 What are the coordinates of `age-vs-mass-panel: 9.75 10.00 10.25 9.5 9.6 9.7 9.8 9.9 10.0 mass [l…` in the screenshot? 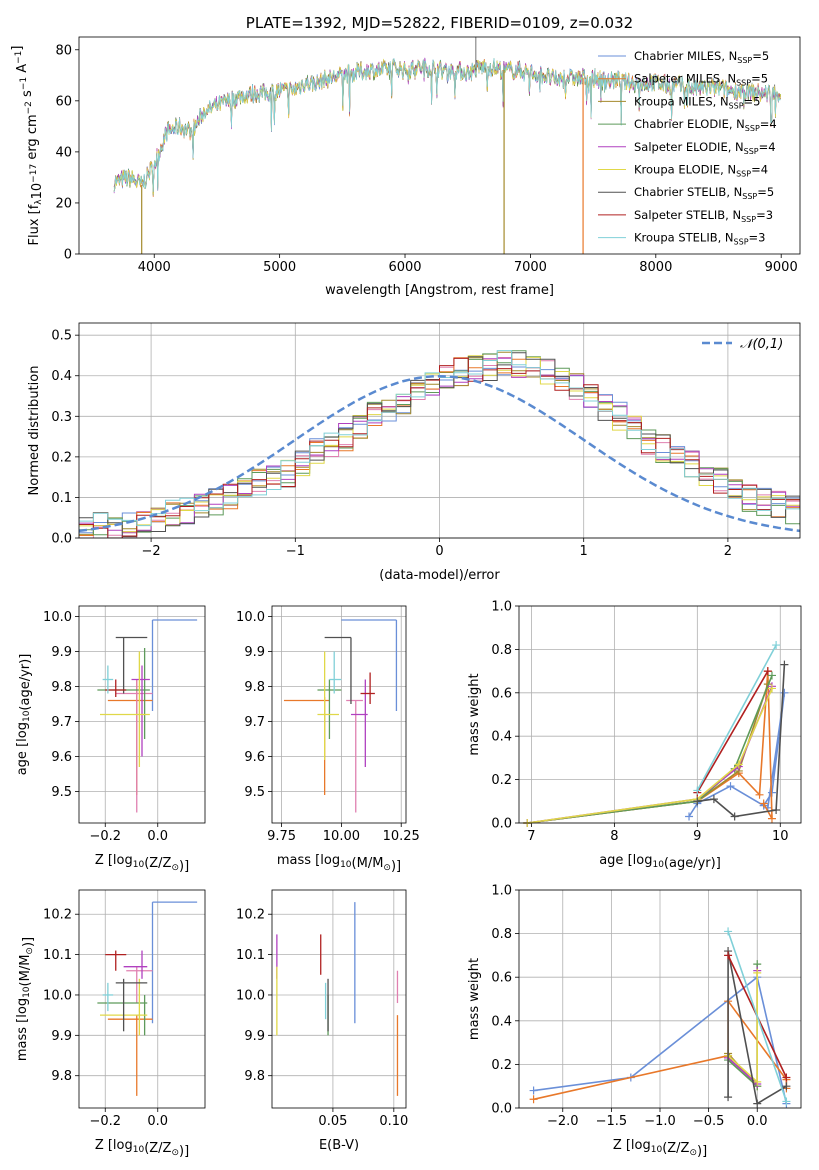 It's located at (328, 739).